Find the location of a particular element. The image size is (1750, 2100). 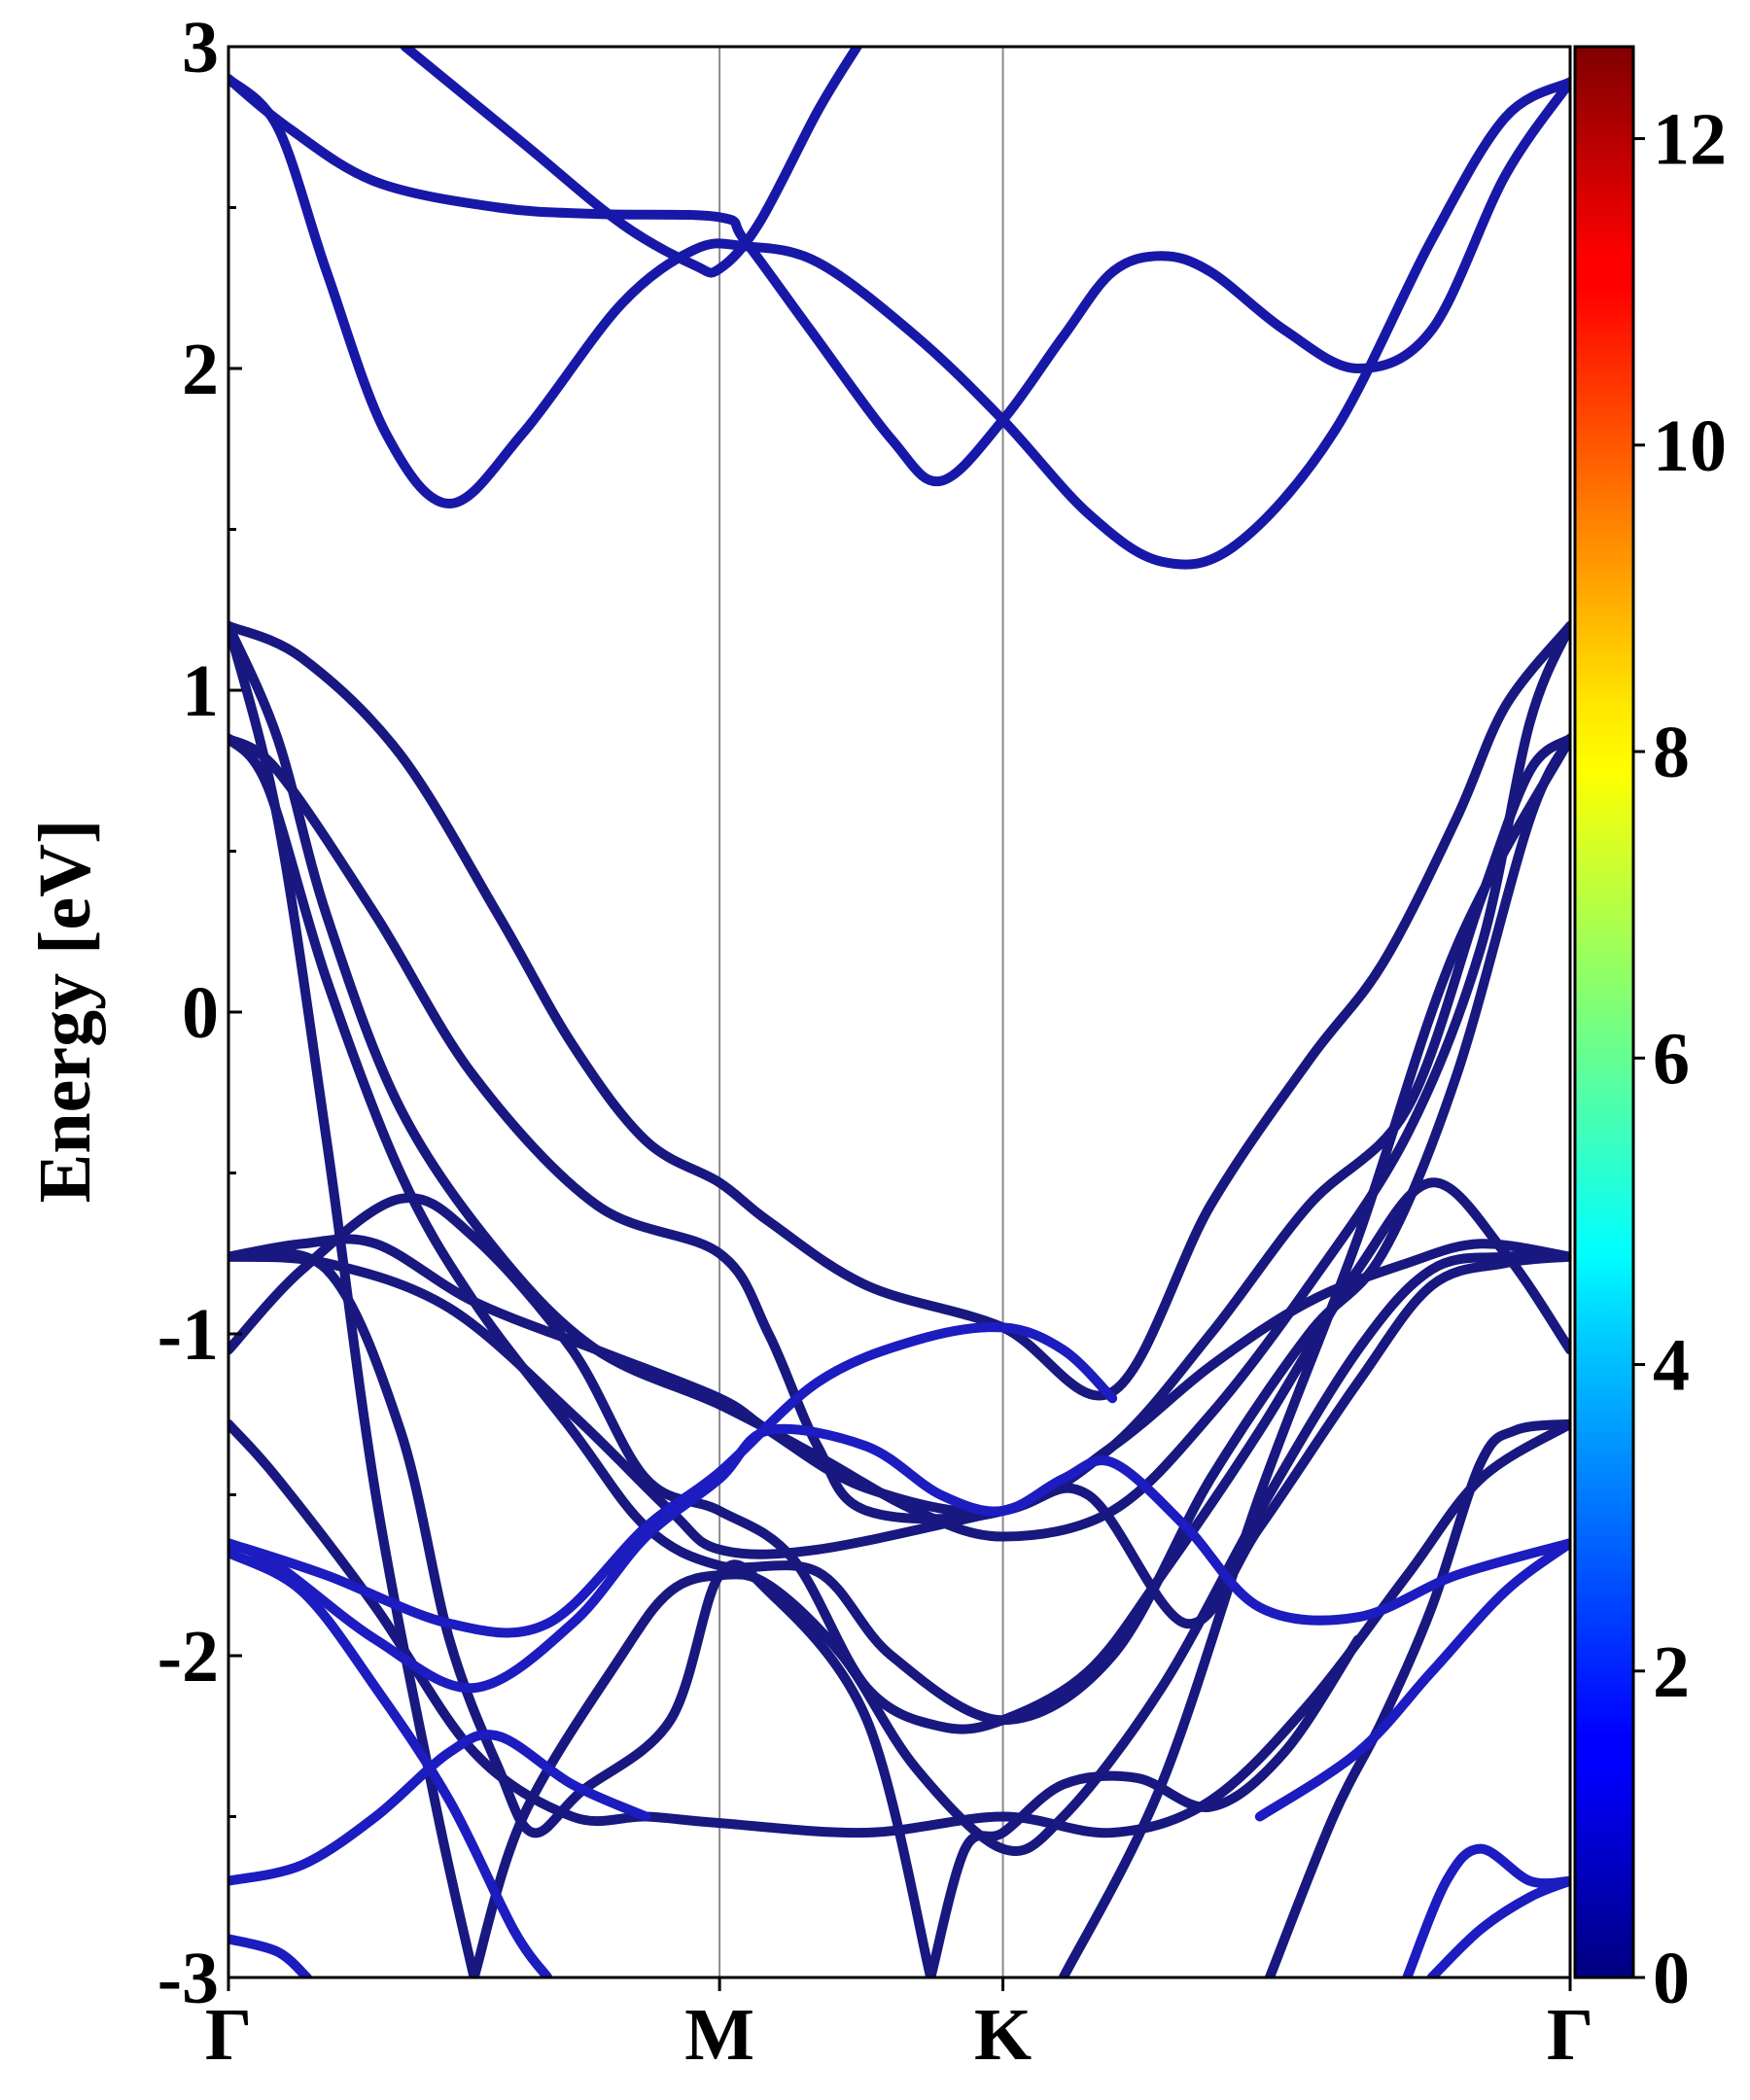

y-tick-label: 1 is located at coordinates (200, 691).